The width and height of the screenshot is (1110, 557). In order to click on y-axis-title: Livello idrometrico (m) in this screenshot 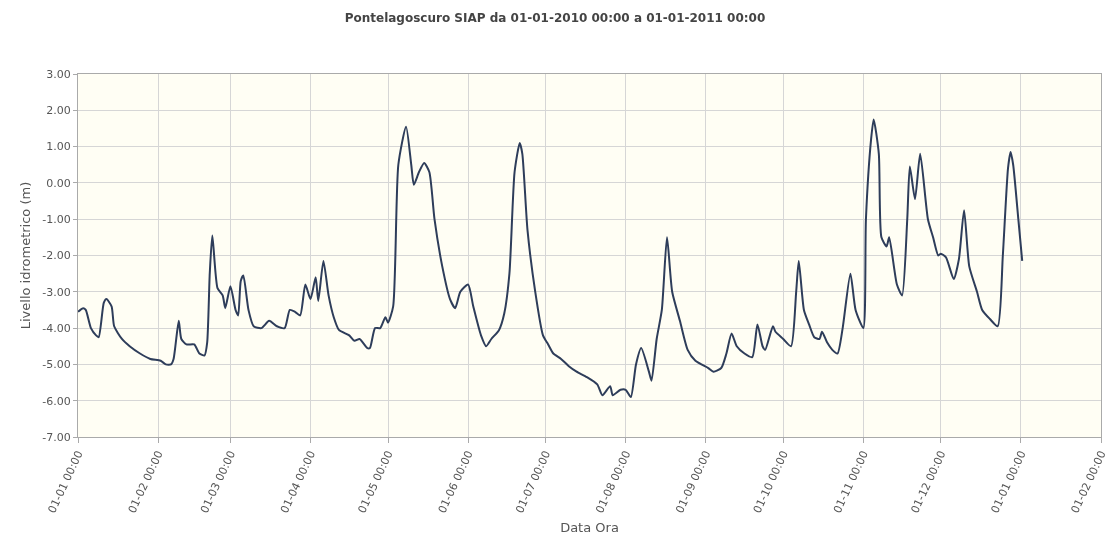, I will do `click(26, 255)`.